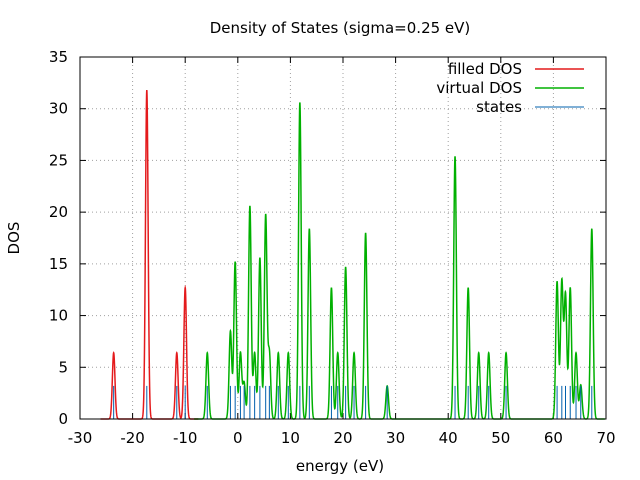  What do you see at coordinates (479, 88) in the screenshot?
I see `legend-label: virtual DOS` at bounding box center [479, 88].